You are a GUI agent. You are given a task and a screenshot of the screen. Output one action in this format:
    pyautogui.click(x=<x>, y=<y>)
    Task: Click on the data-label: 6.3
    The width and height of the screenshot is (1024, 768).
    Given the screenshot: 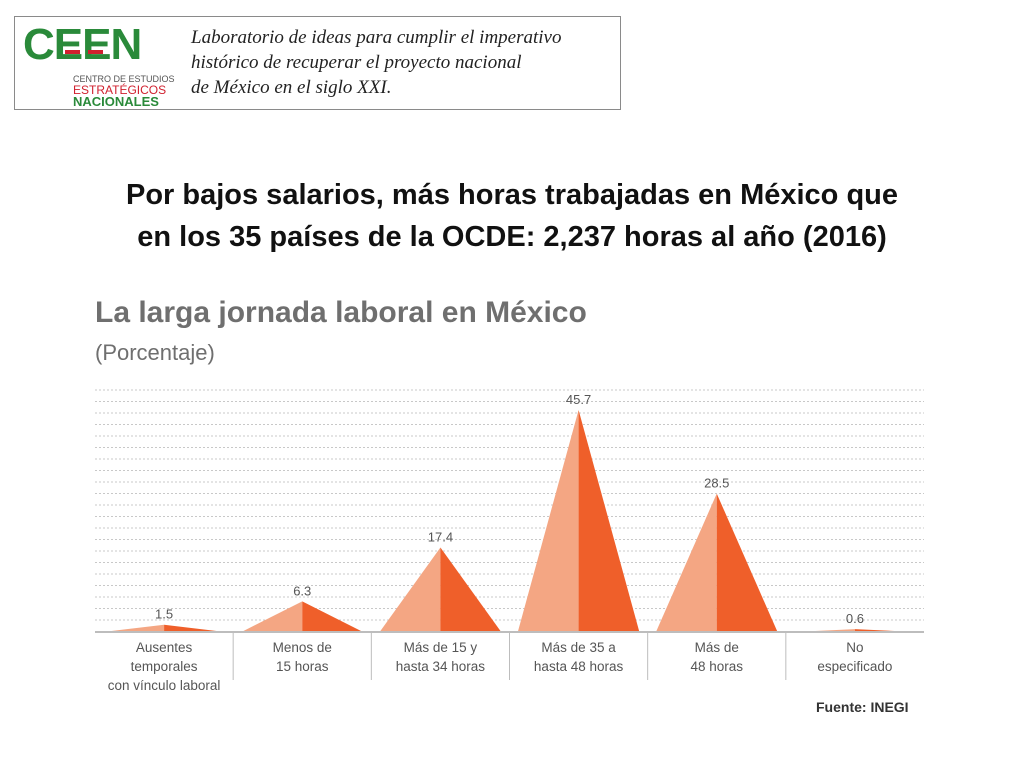 What is the action you would take?
    pyautogui.click(x=302, y=590)
    